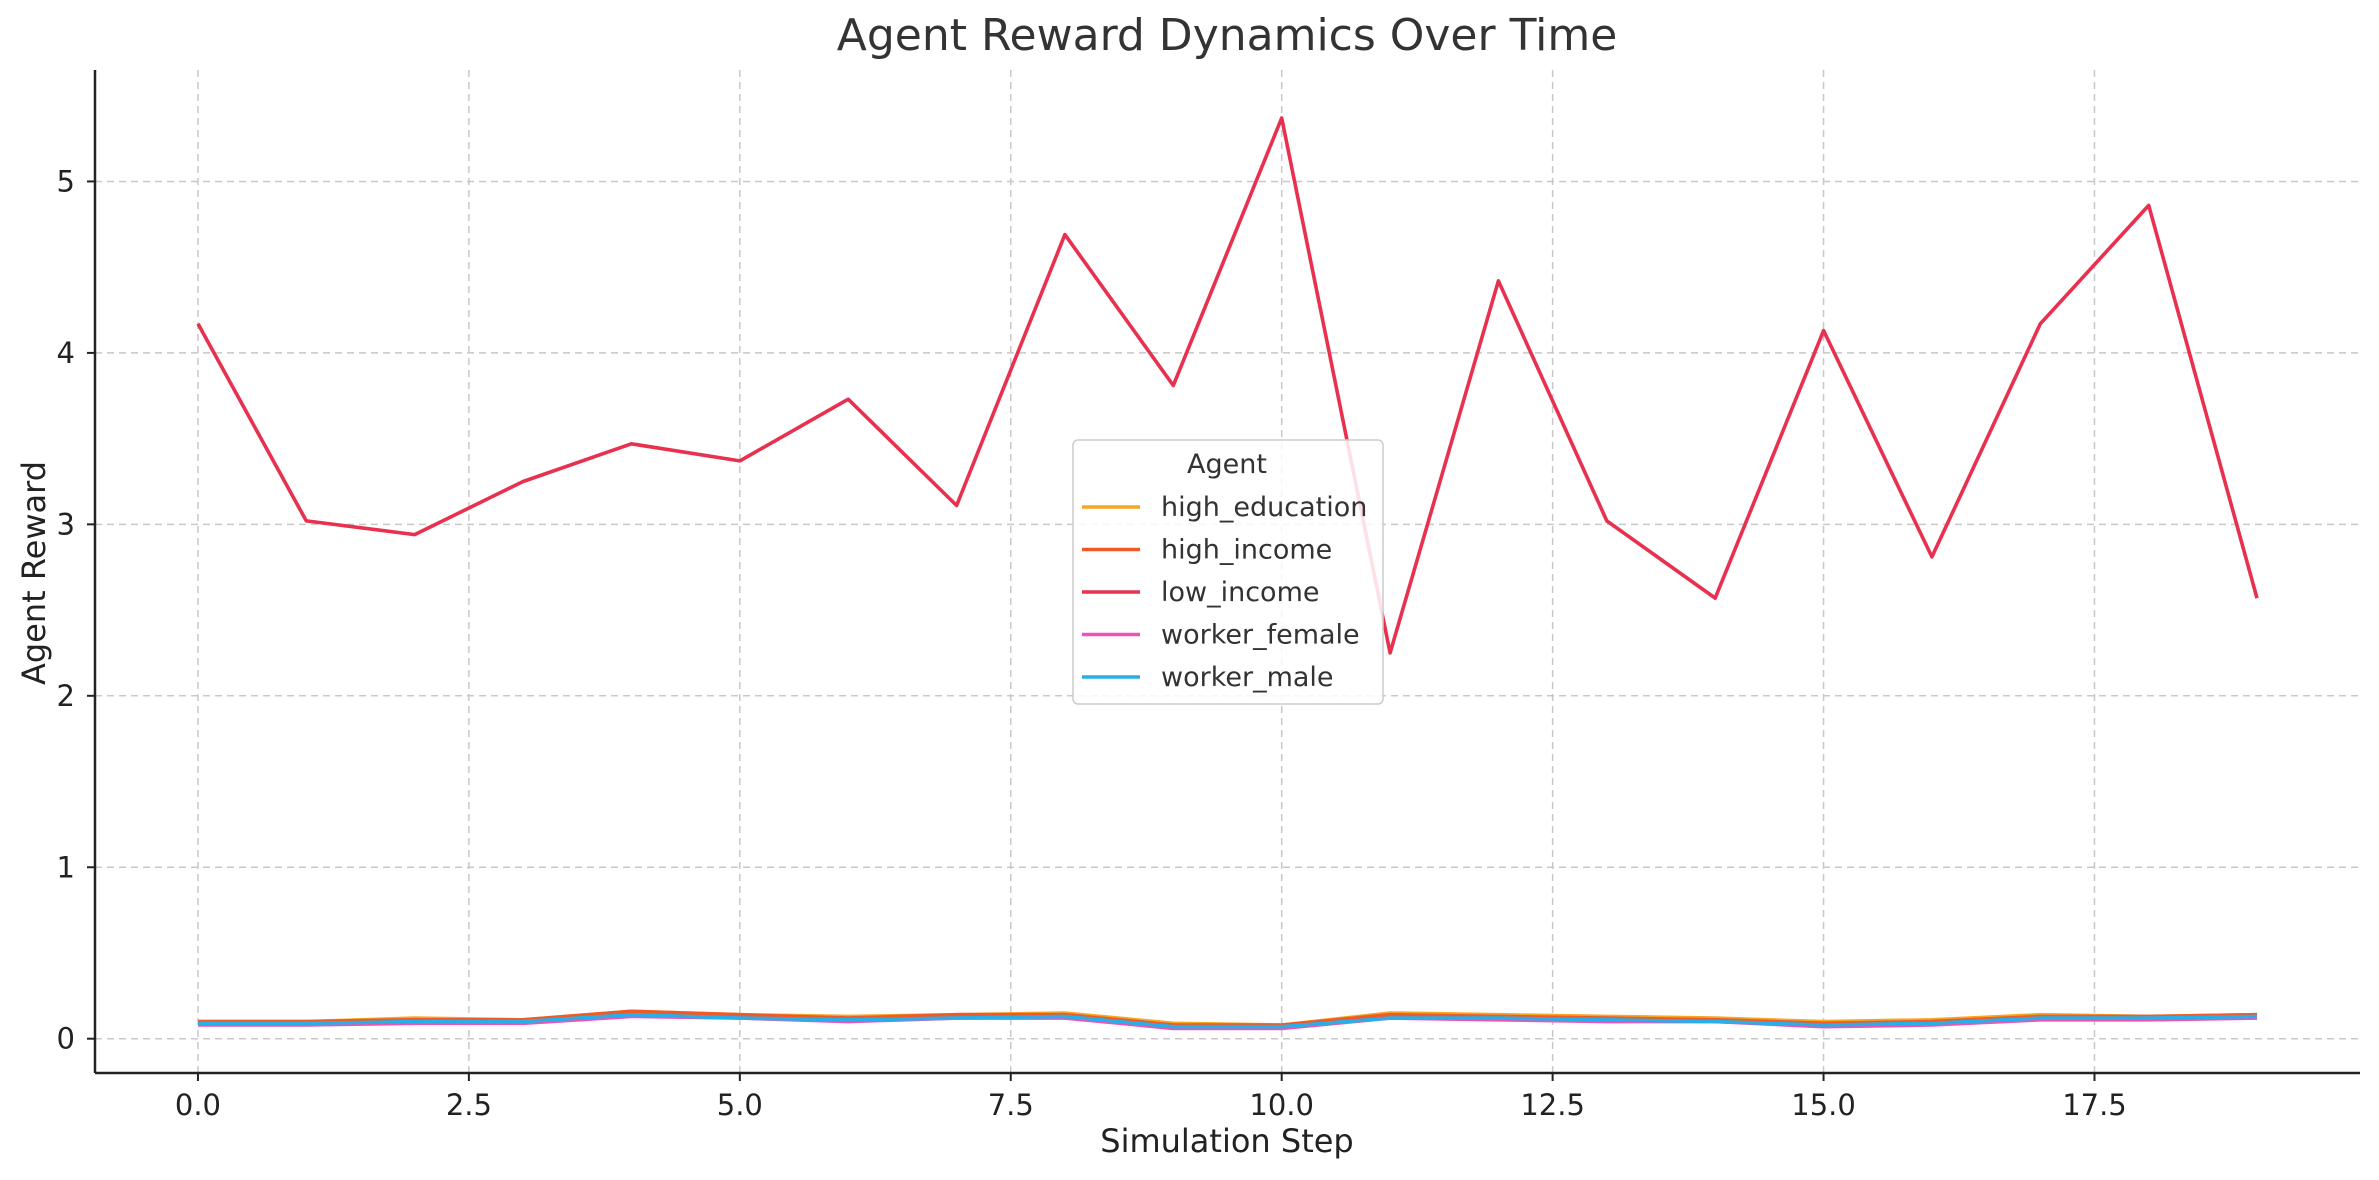  I want to click on series-line-worker-male, so click(1228, 1020).